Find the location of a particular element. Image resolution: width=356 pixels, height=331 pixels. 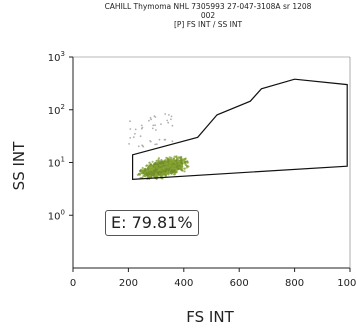

title-line-2: 002 is located at coordinates (208, 15).